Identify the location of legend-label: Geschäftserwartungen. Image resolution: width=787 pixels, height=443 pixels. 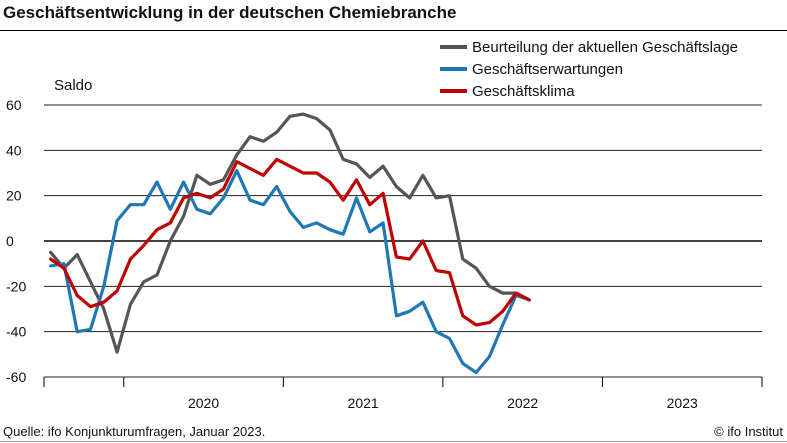
(547, 69).